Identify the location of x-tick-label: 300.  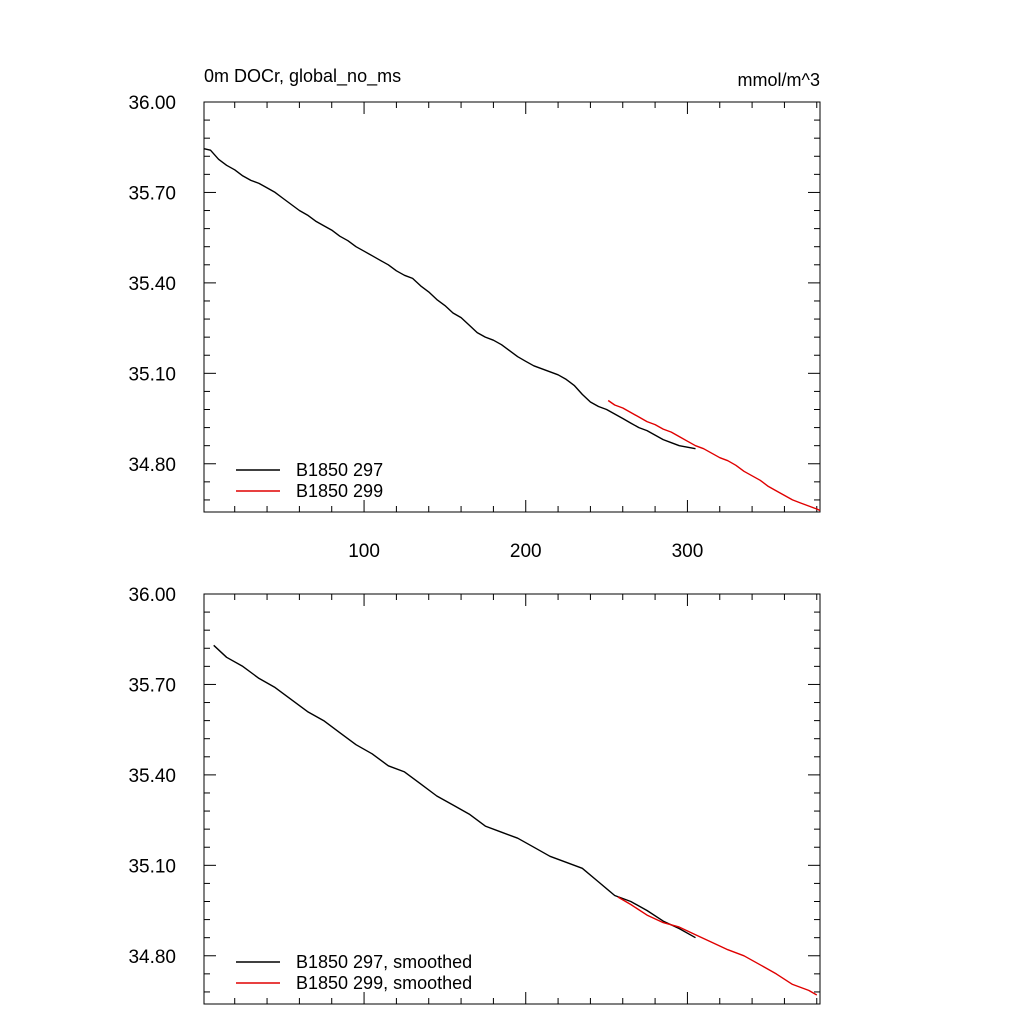
(688, 551).